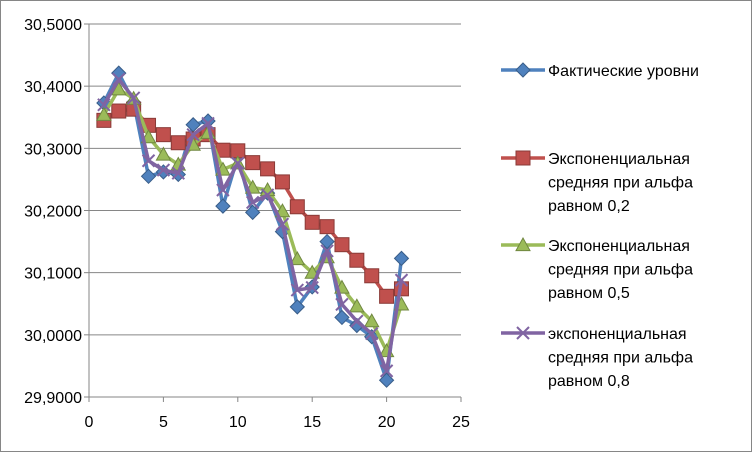 This screenshot has width=752, height=452. I want to click on y-tick-label: 30,4000, so click(53, 87).